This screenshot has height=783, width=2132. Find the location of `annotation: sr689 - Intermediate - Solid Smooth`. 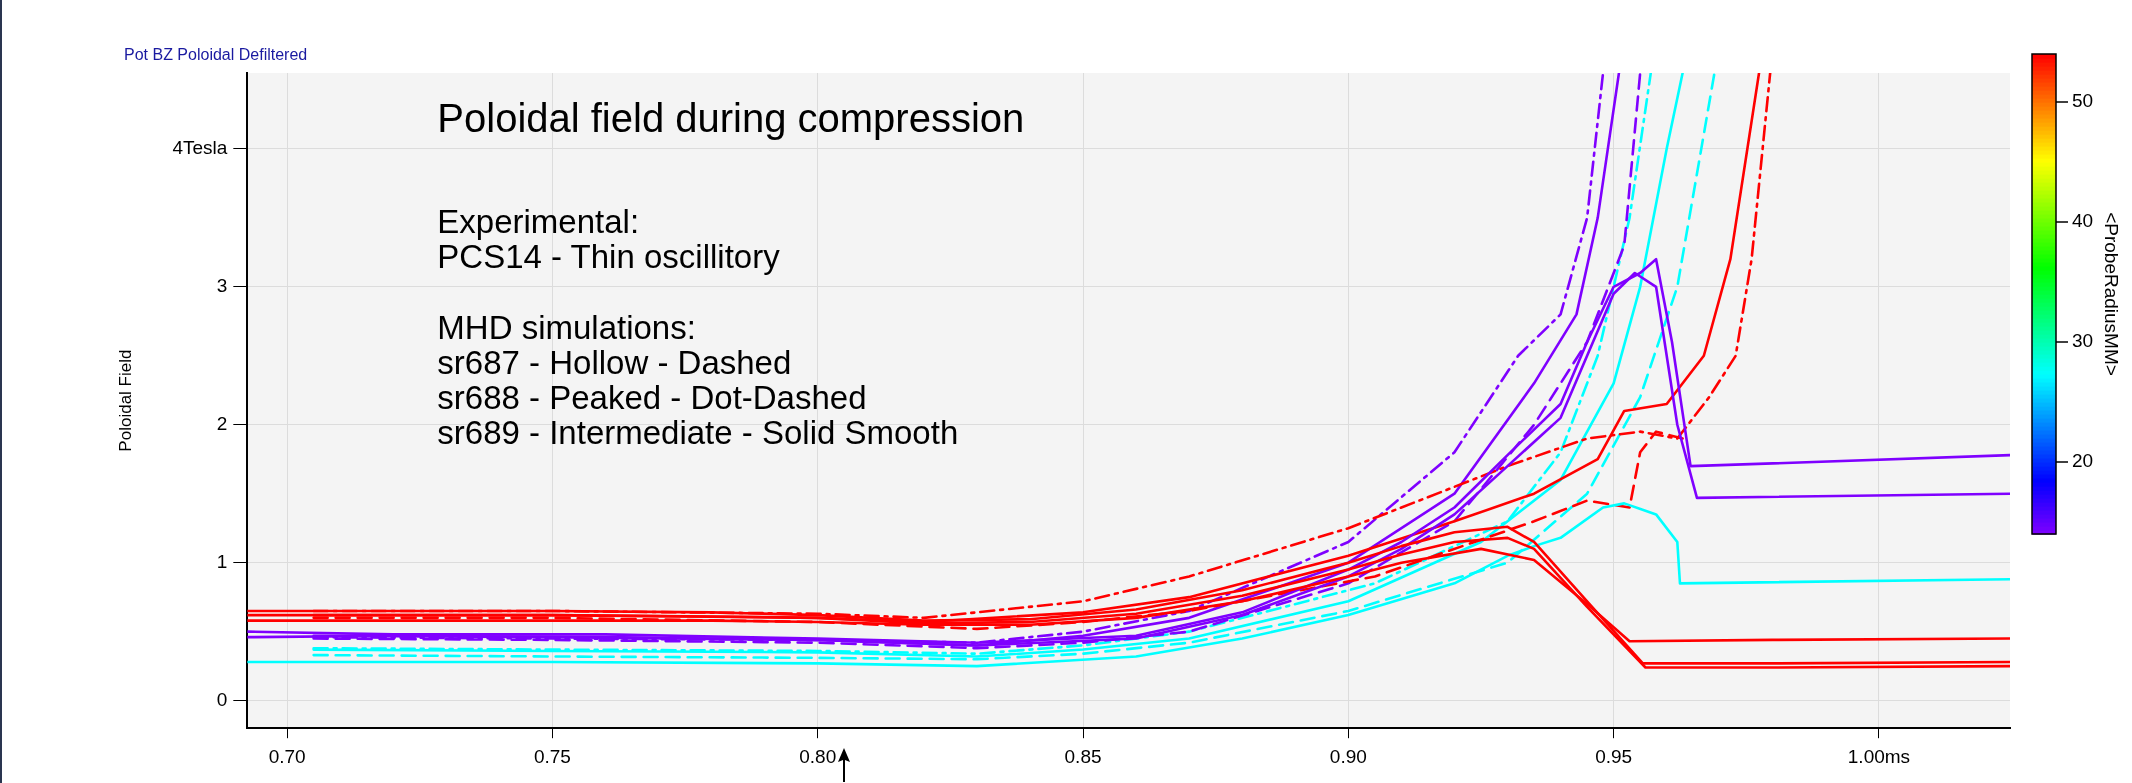

annotation: sr689 - Intermediate - Solid Smooth is located at coordinates (698, 433).